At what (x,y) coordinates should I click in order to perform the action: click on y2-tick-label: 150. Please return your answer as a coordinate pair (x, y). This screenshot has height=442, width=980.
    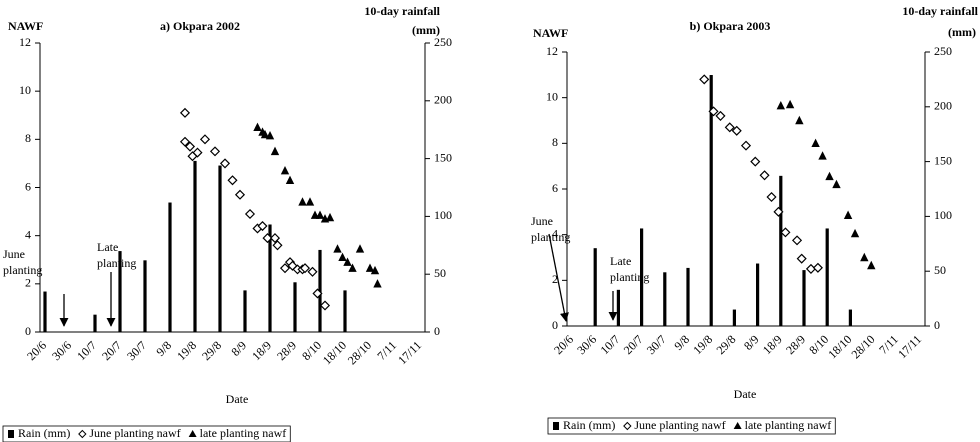
    Looking at the image, I should click on (443, 157).